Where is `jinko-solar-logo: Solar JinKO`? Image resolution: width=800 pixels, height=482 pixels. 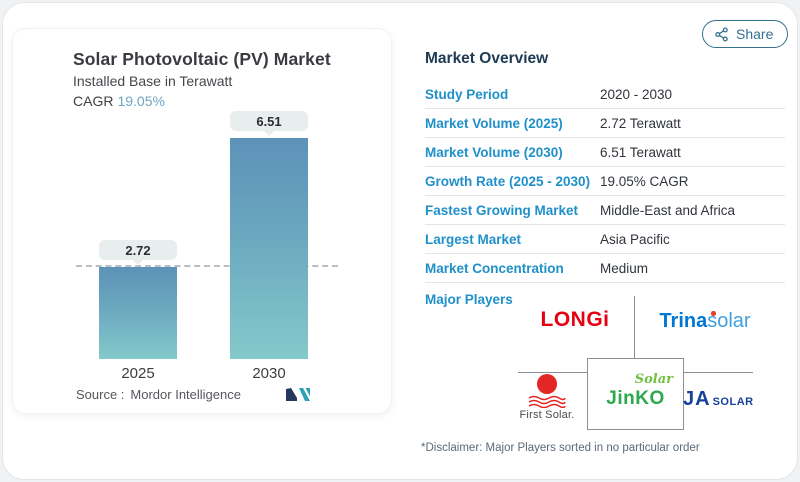
jinko-solar-logo: Solar JinKO is located at coordinates (635, 394).